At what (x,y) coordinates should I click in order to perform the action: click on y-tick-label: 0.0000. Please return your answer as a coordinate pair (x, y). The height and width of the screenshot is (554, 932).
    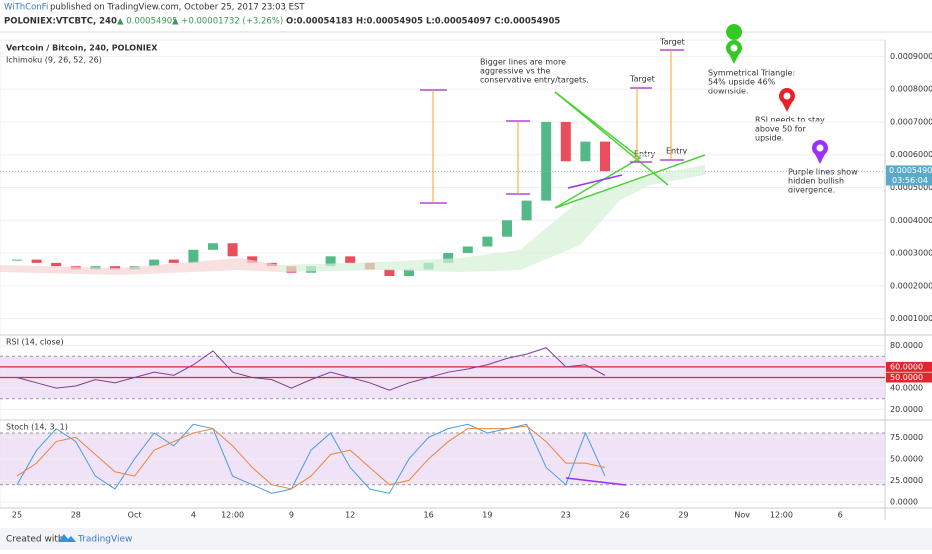
    Looking at the image, I should click on (904, 501).